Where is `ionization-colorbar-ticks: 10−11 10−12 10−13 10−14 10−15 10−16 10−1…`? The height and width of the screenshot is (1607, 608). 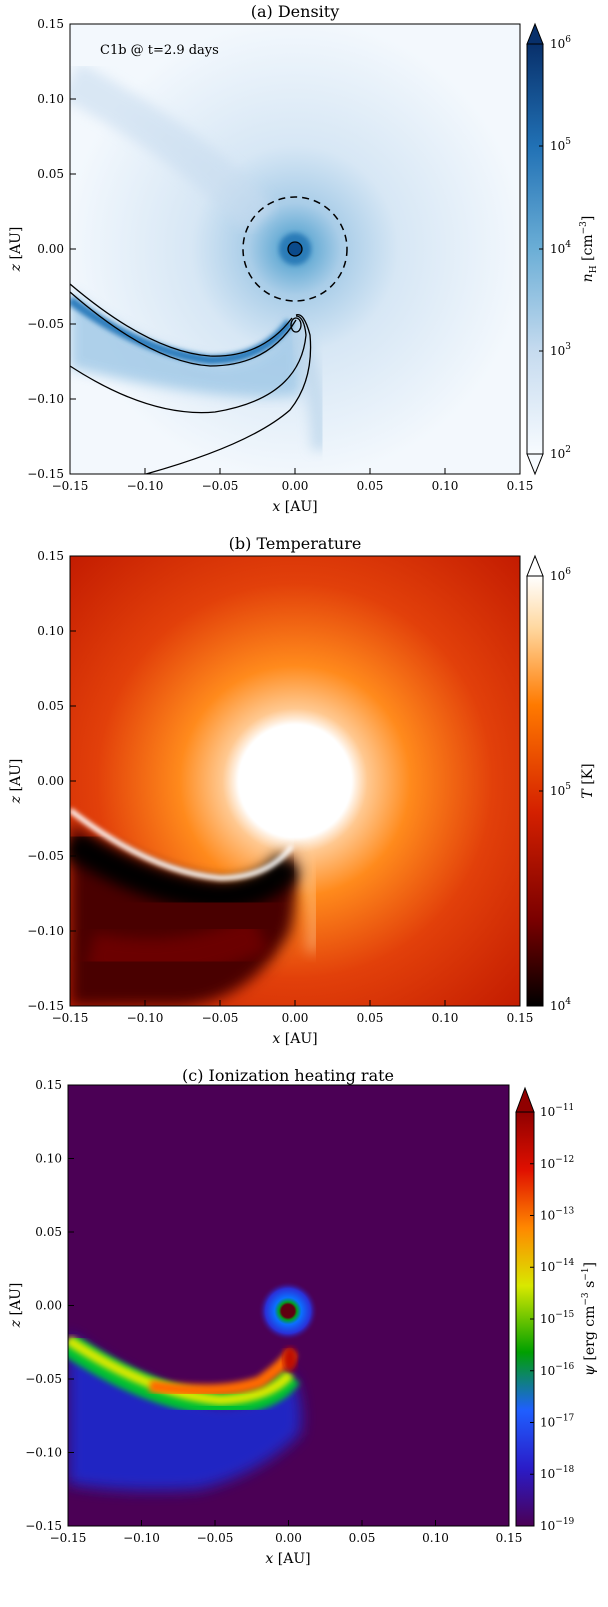 ionization-colorbar-ticks: 10−11 10−12 10−13 10−14 10−15 10−16 10−1… is located at coordinates (552, 1318).